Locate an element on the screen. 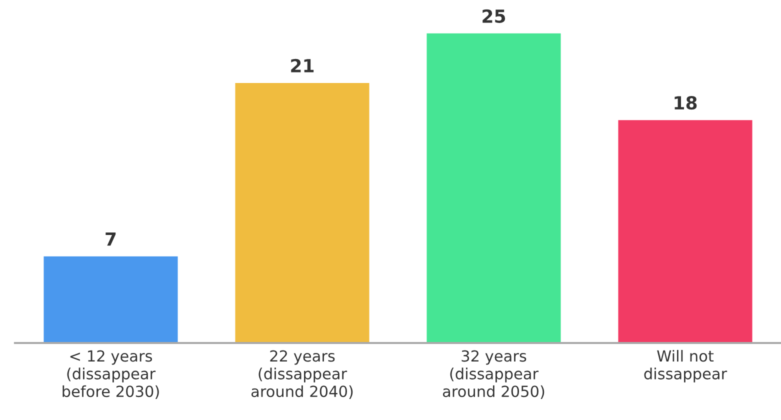  data-label: 25 is located at coordinates (494, 16).